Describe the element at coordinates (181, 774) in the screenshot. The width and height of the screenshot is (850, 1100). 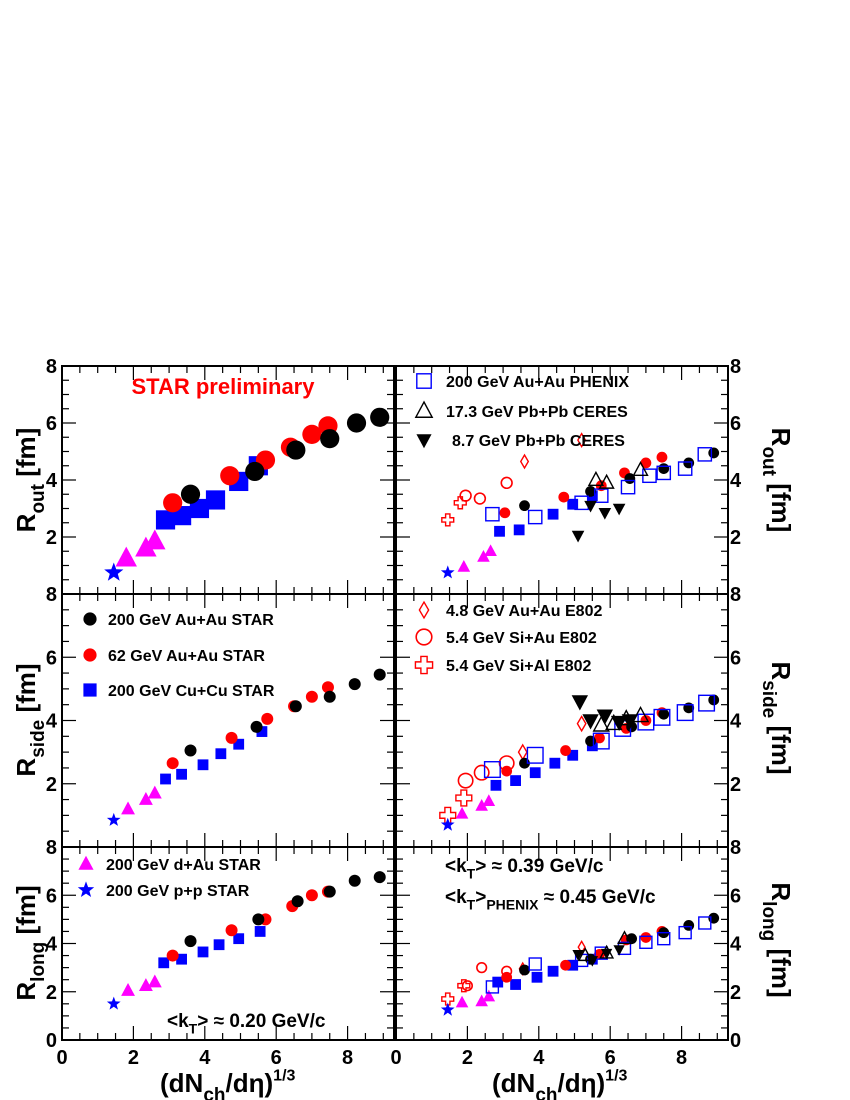
I see `point-side-left-cu200_star-1-shape` at that location.